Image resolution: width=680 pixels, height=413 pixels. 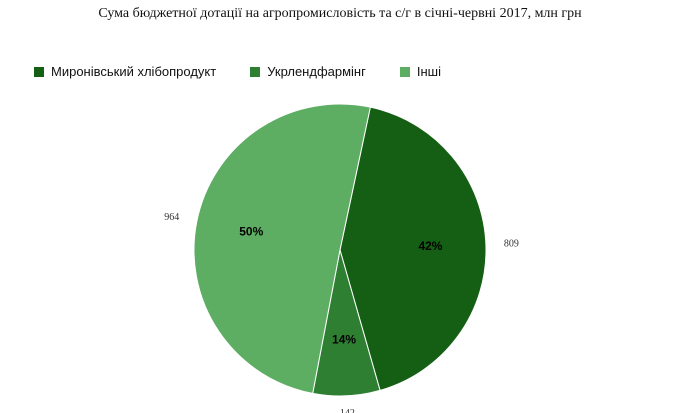 What do you see at coordinates (171, 217) in the screenshot?
I see `value-label-2: 964` at bounding box center [171, 217].